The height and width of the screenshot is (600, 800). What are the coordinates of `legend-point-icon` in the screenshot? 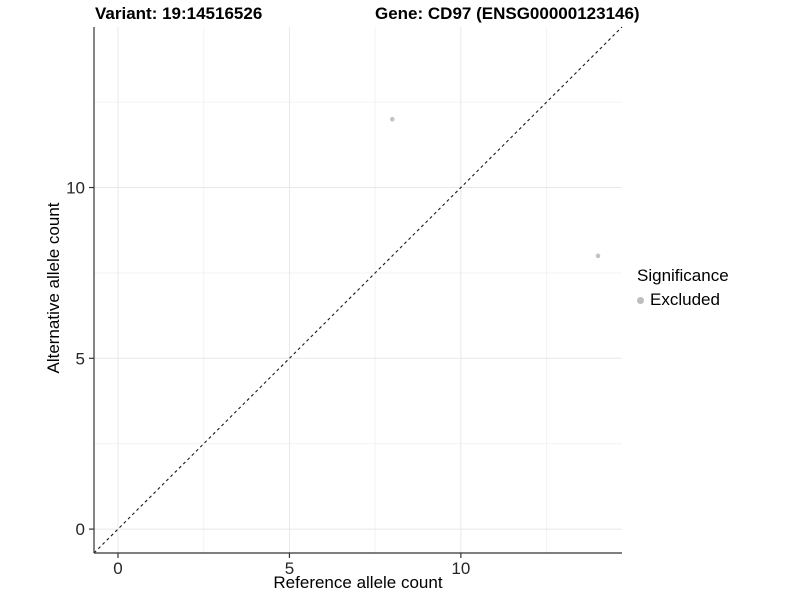 It's located at (640, 300).